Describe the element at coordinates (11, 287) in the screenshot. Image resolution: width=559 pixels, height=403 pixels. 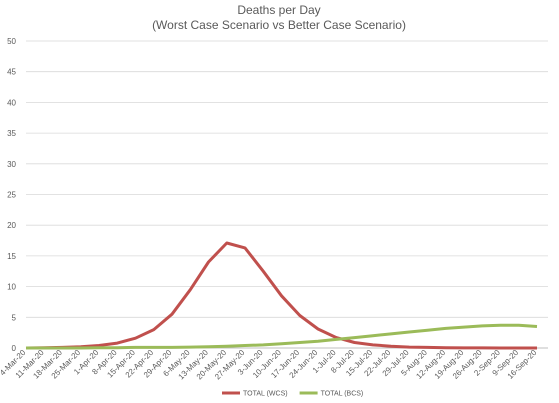
I see `y-tick-label: 10` at that location.